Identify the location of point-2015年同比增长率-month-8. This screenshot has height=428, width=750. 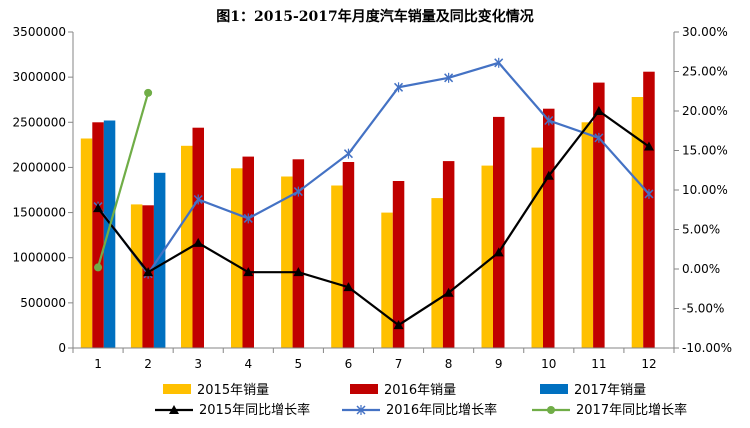
(448, 292).